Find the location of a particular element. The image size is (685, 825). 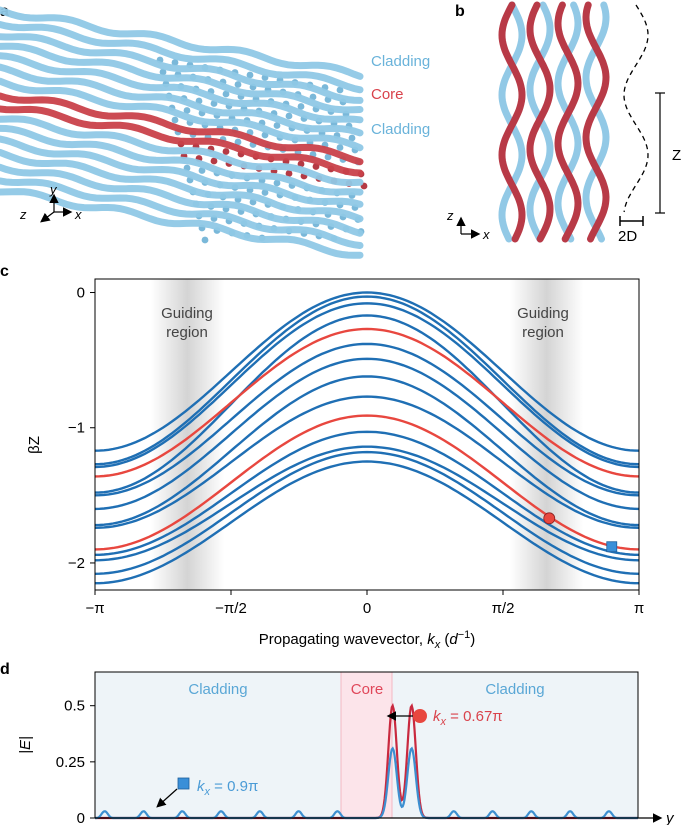

region-label-cladding-left: Cladding is located at coordinates (217, 689).